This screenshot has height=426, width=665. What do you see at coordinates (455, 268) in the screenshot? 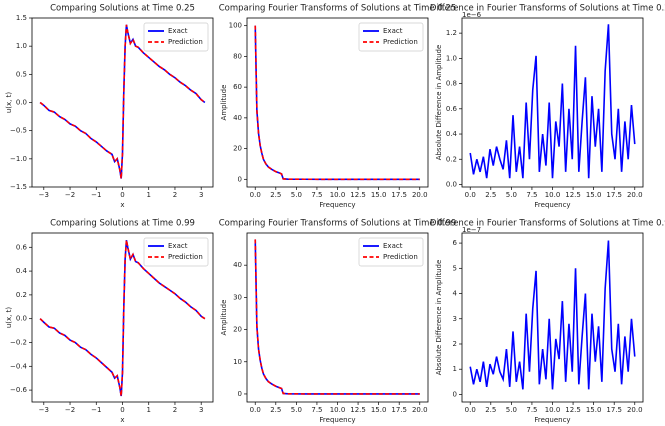
I see `y-tick-label: 5` at bounding box center [455, 268].